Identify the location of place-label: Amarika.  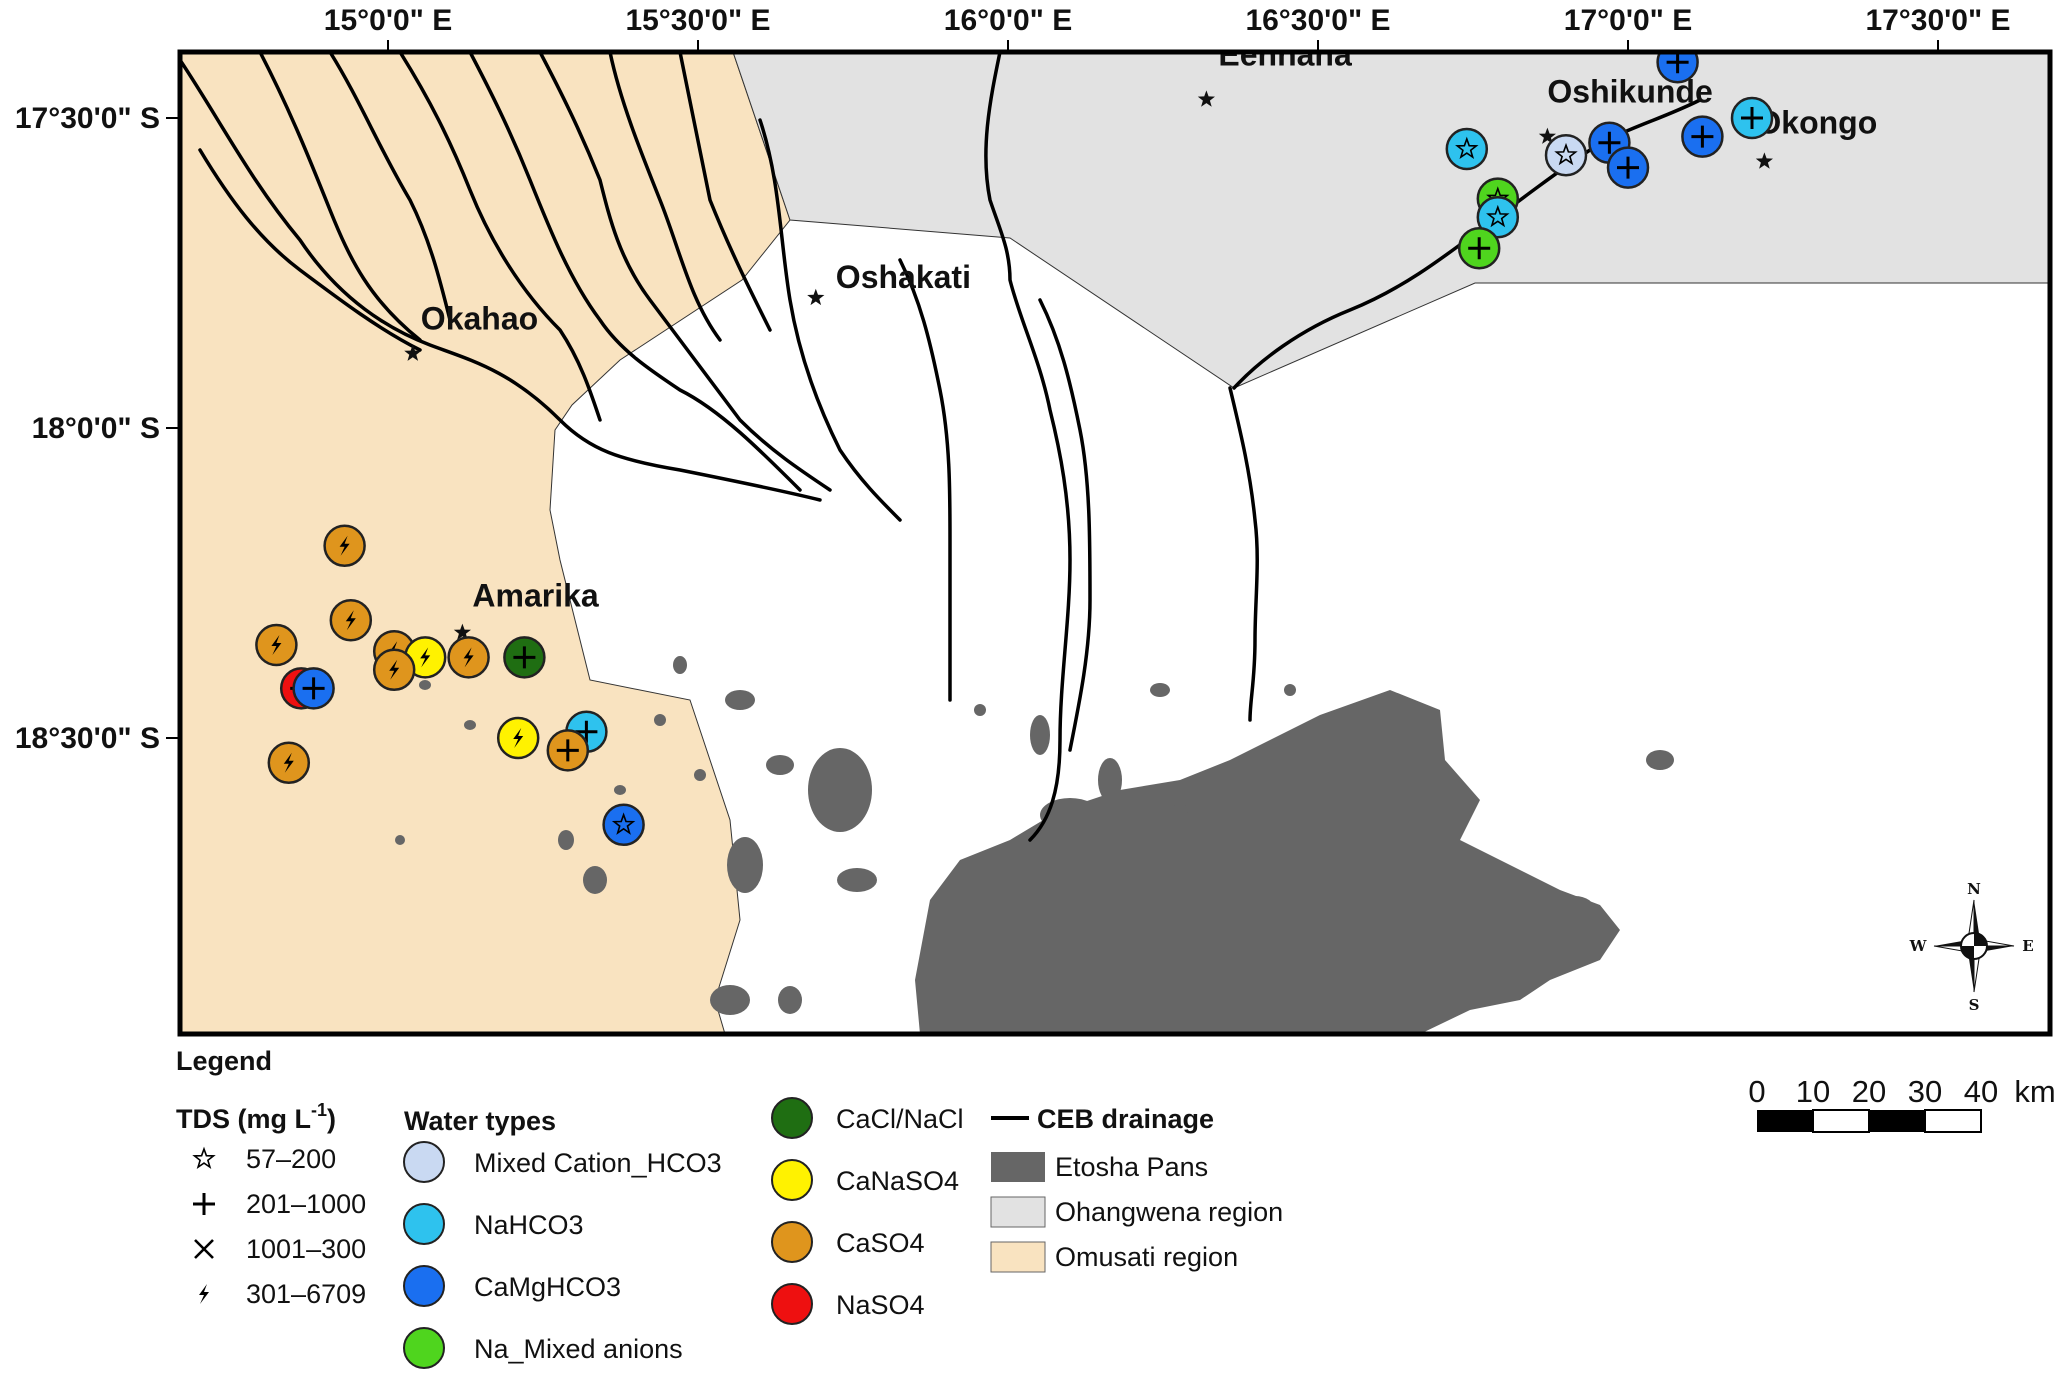
(535, 596).